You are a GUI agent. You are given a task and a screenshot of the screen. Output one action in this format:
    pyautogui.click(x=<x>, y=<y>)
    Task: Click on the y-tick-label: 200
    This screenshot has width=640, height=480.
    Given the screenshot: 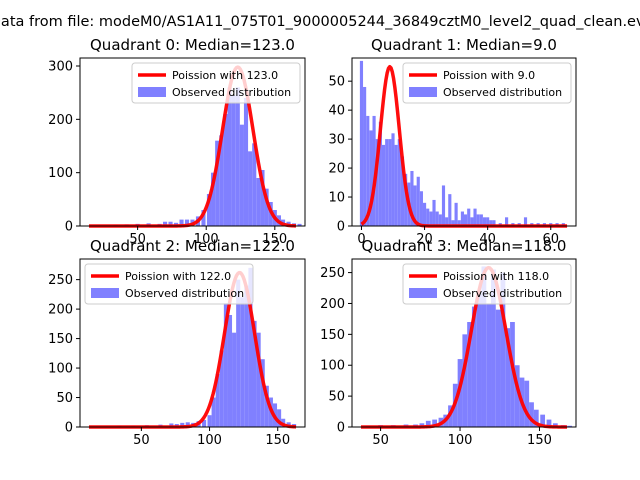 What is the action you would take?
    pyautogui.click(x=60, y=120)
    